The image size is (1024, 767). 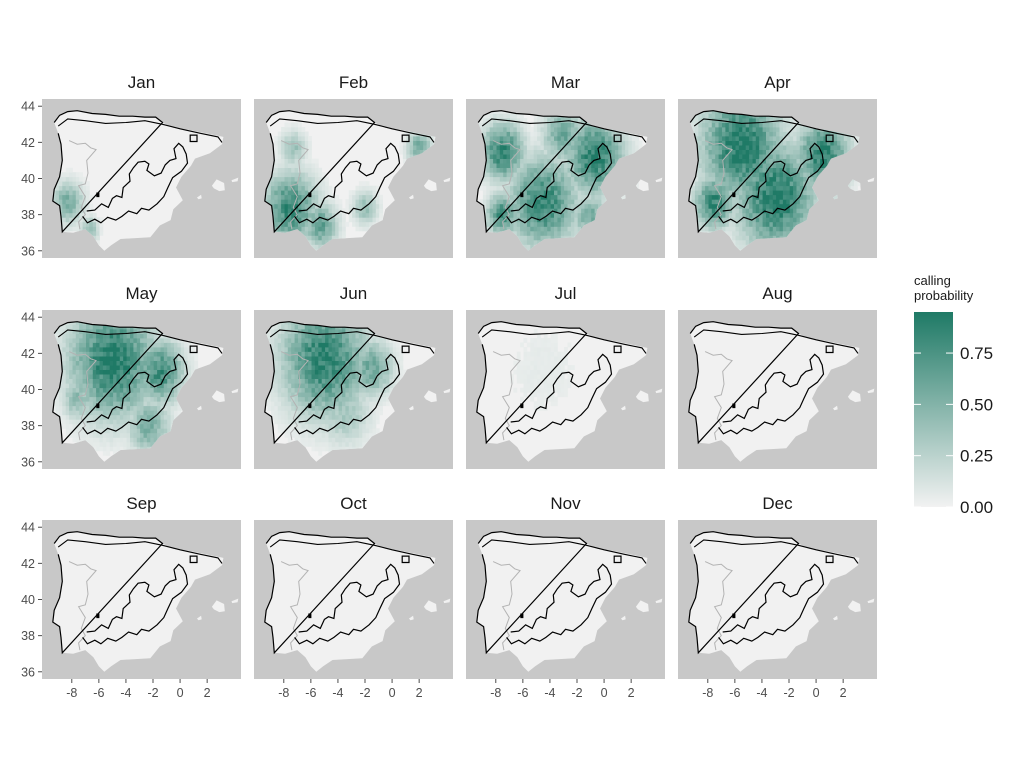 What do you see at coordinates (718, 185) in the screenshot?
I see `country-border` at bounding box center [718, 185].